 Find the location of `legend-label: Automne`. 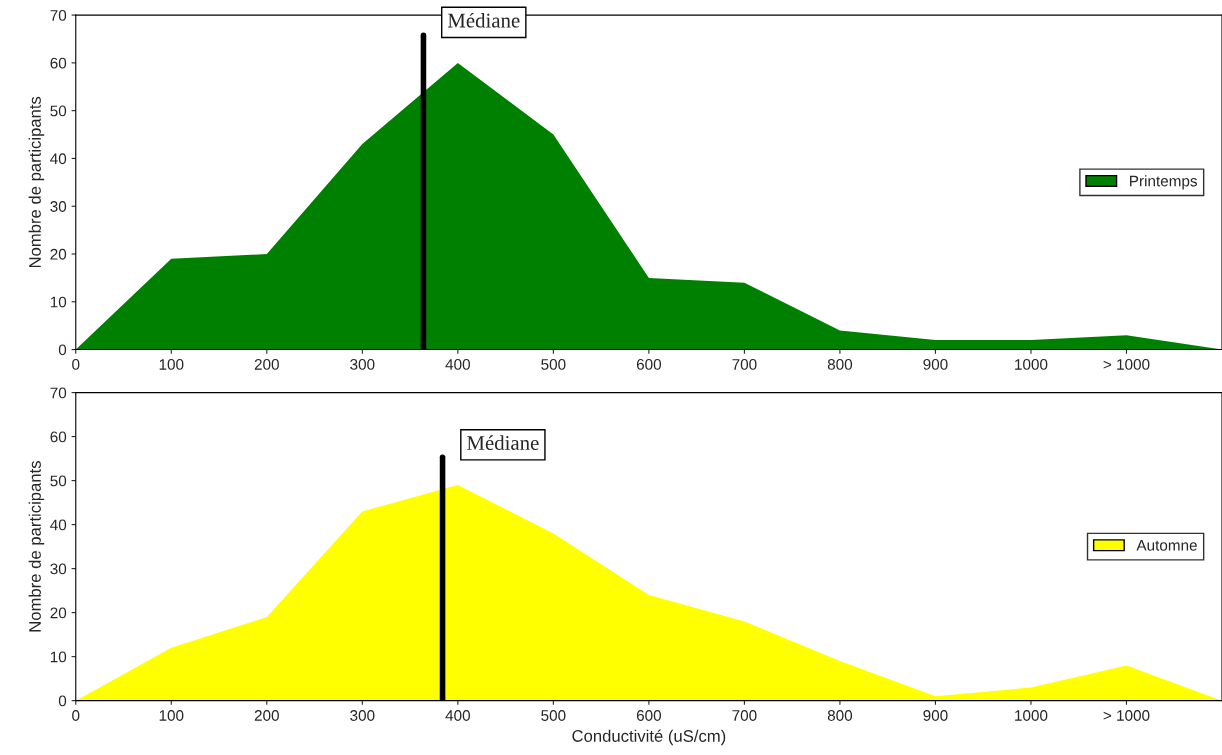

legend-label: Automne is located at coordinates (1166, 545).